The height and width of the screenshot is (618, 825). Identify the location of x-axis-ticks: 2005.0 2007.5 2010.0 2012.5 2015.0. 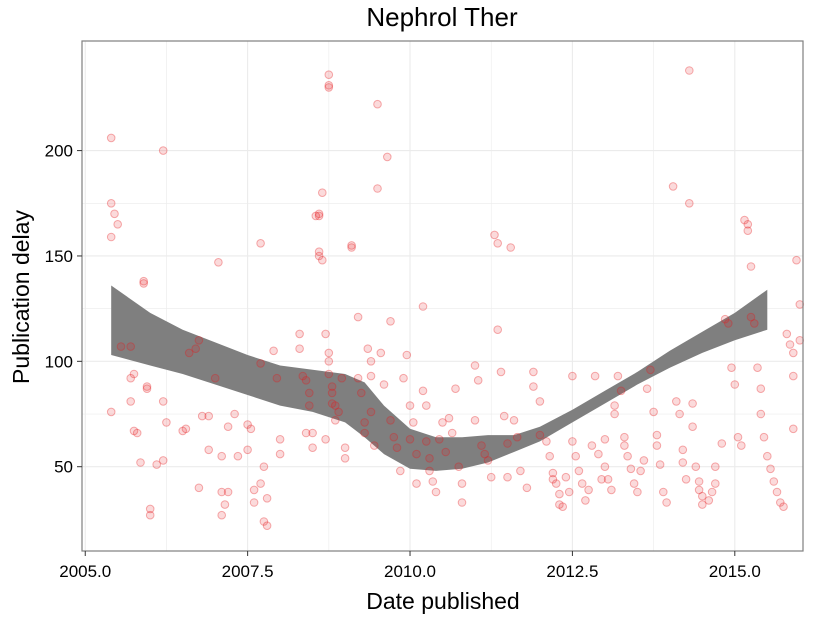
(410, 566).